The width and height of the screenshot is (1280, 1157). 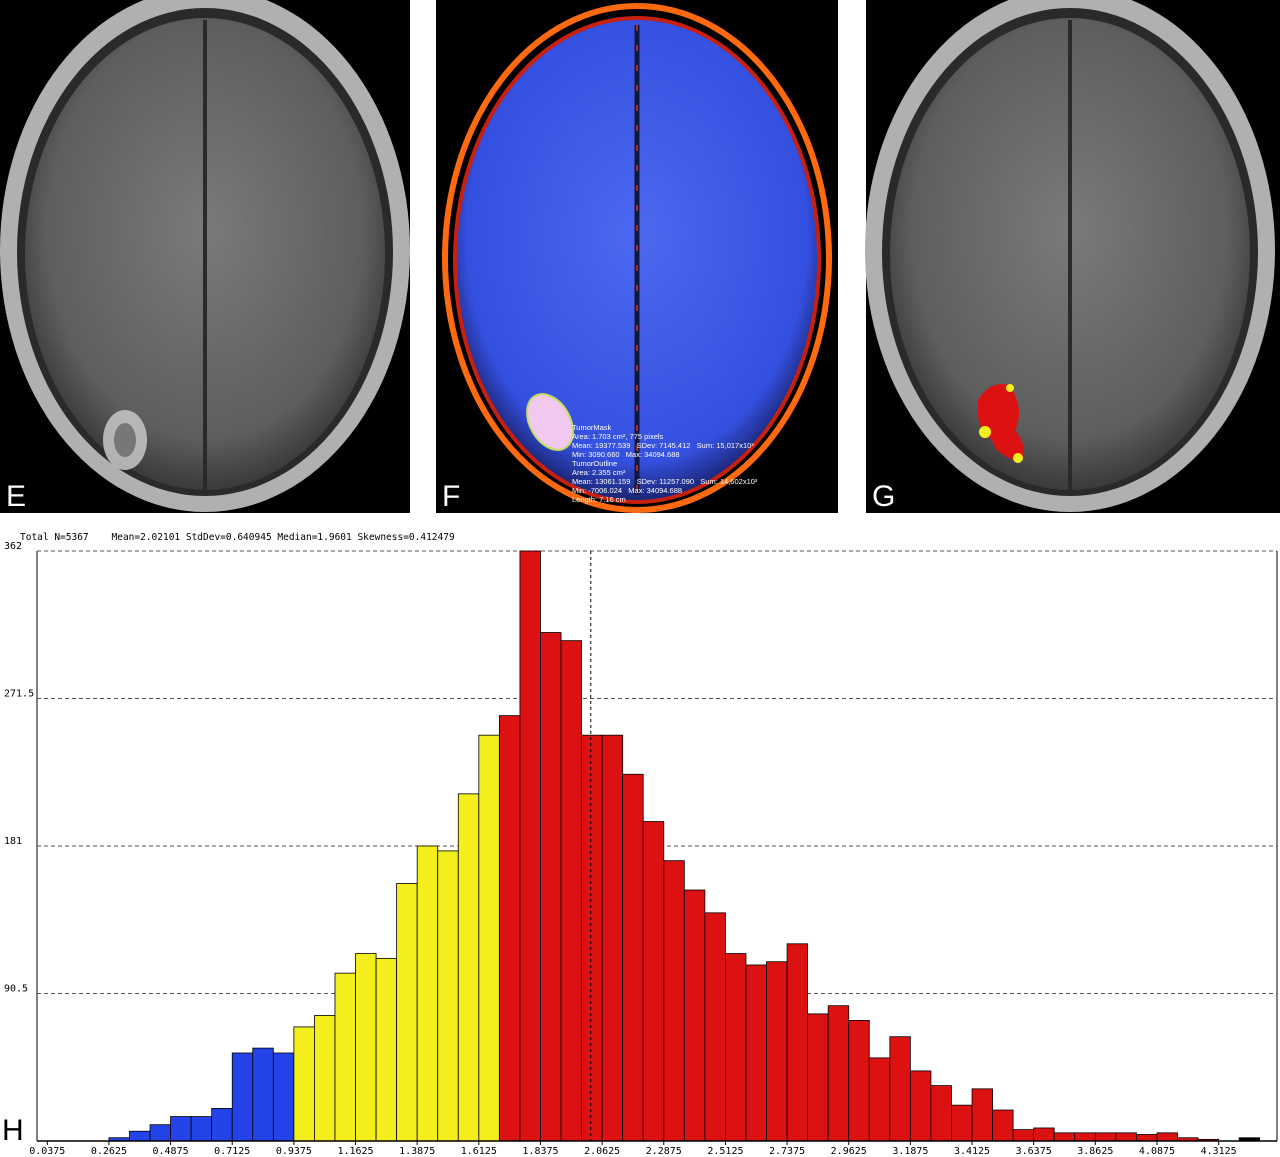 What do you see at coordinates (451, 496) in the screenshot?
I see `panel-label: F` at bounding box center [451, 496].